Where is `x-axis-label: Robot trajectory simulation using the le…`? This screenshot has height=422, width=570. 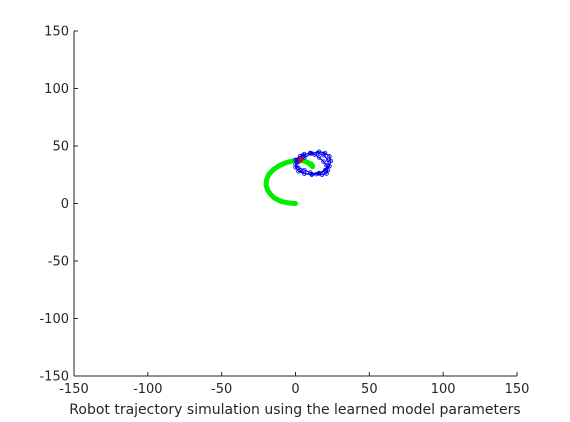 x-axis-label: Robot trajectory simulation using the le… is located at coordinates (294, 410).